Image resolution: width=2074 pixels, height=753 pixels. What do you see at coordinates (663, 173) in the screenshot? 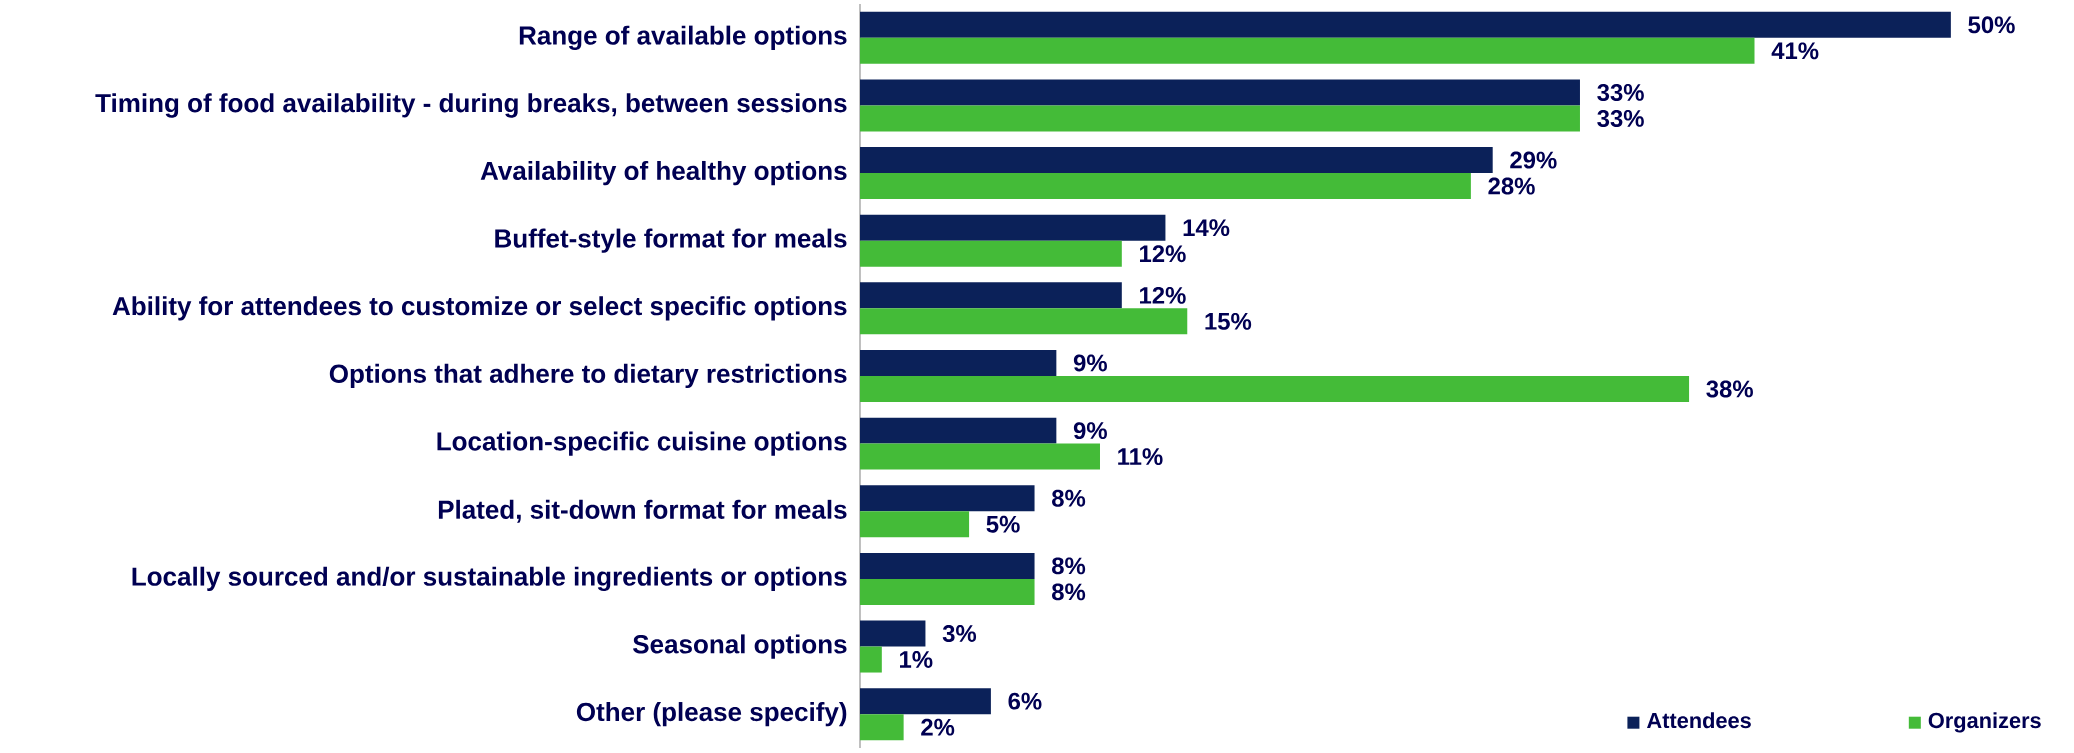
I see `y-tick-label: Availability of healthy options` at bounding box center [663, 173].